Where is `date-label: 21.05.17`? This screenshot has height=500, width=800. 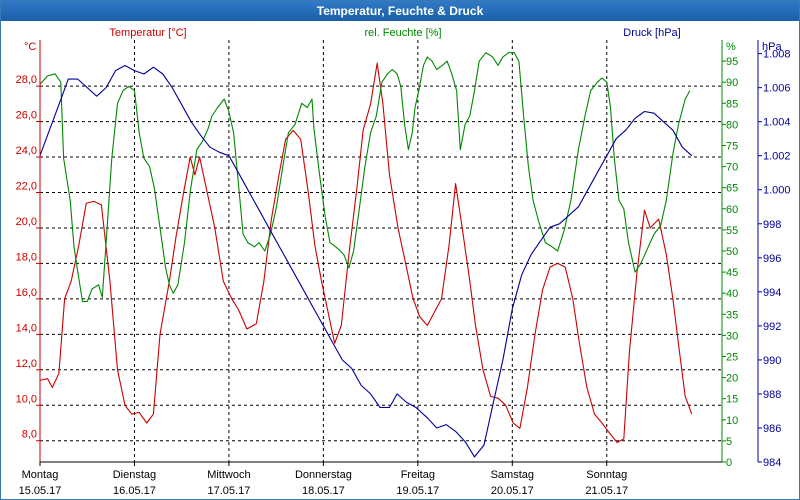 date-label: 21.05.17 is located at coordinates (606, 491).